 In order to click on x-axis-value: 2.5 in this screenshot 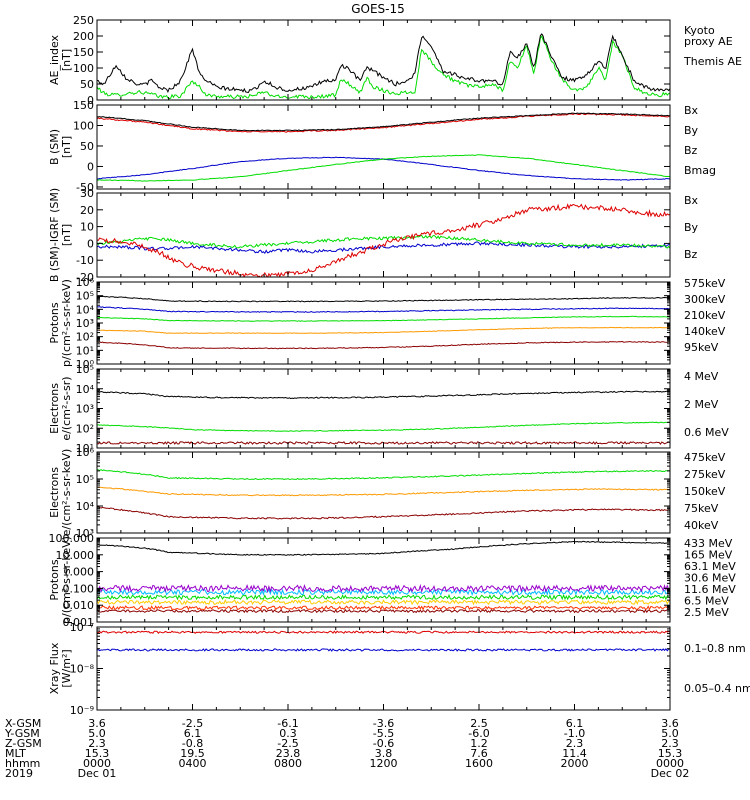, I will do `click(479, 723)`.